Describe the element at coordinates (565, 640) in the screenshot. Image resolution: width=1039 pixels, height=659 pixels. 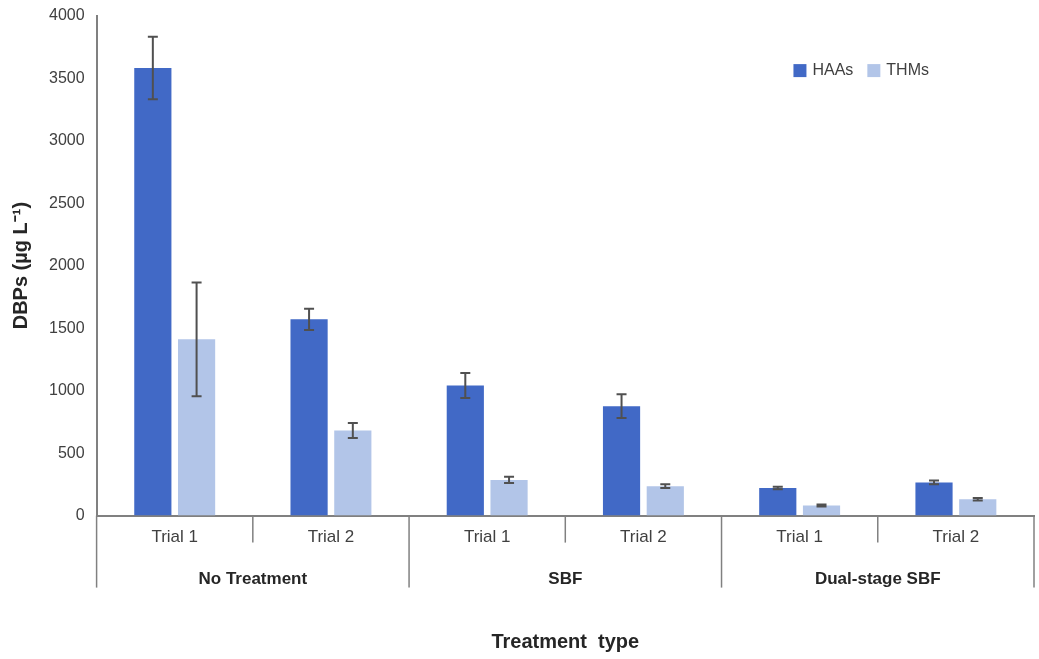
I see `x-axis-title: Treatment type` at that location.